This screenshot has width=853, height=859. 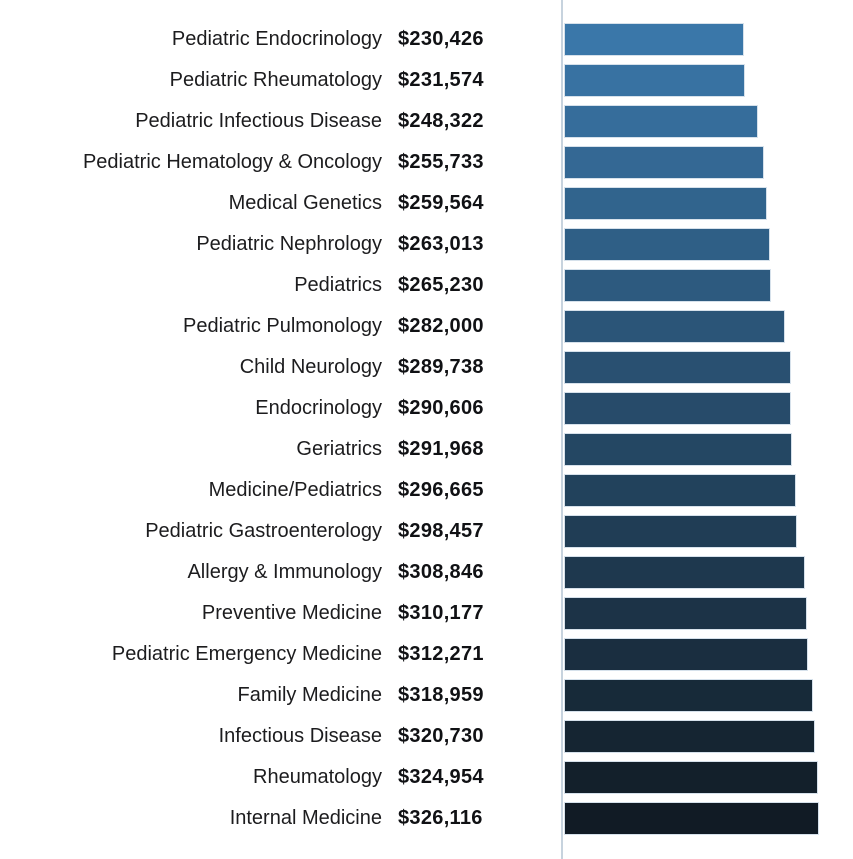 I want to click on salary-value: $290,606, so click(x=441, y=408).